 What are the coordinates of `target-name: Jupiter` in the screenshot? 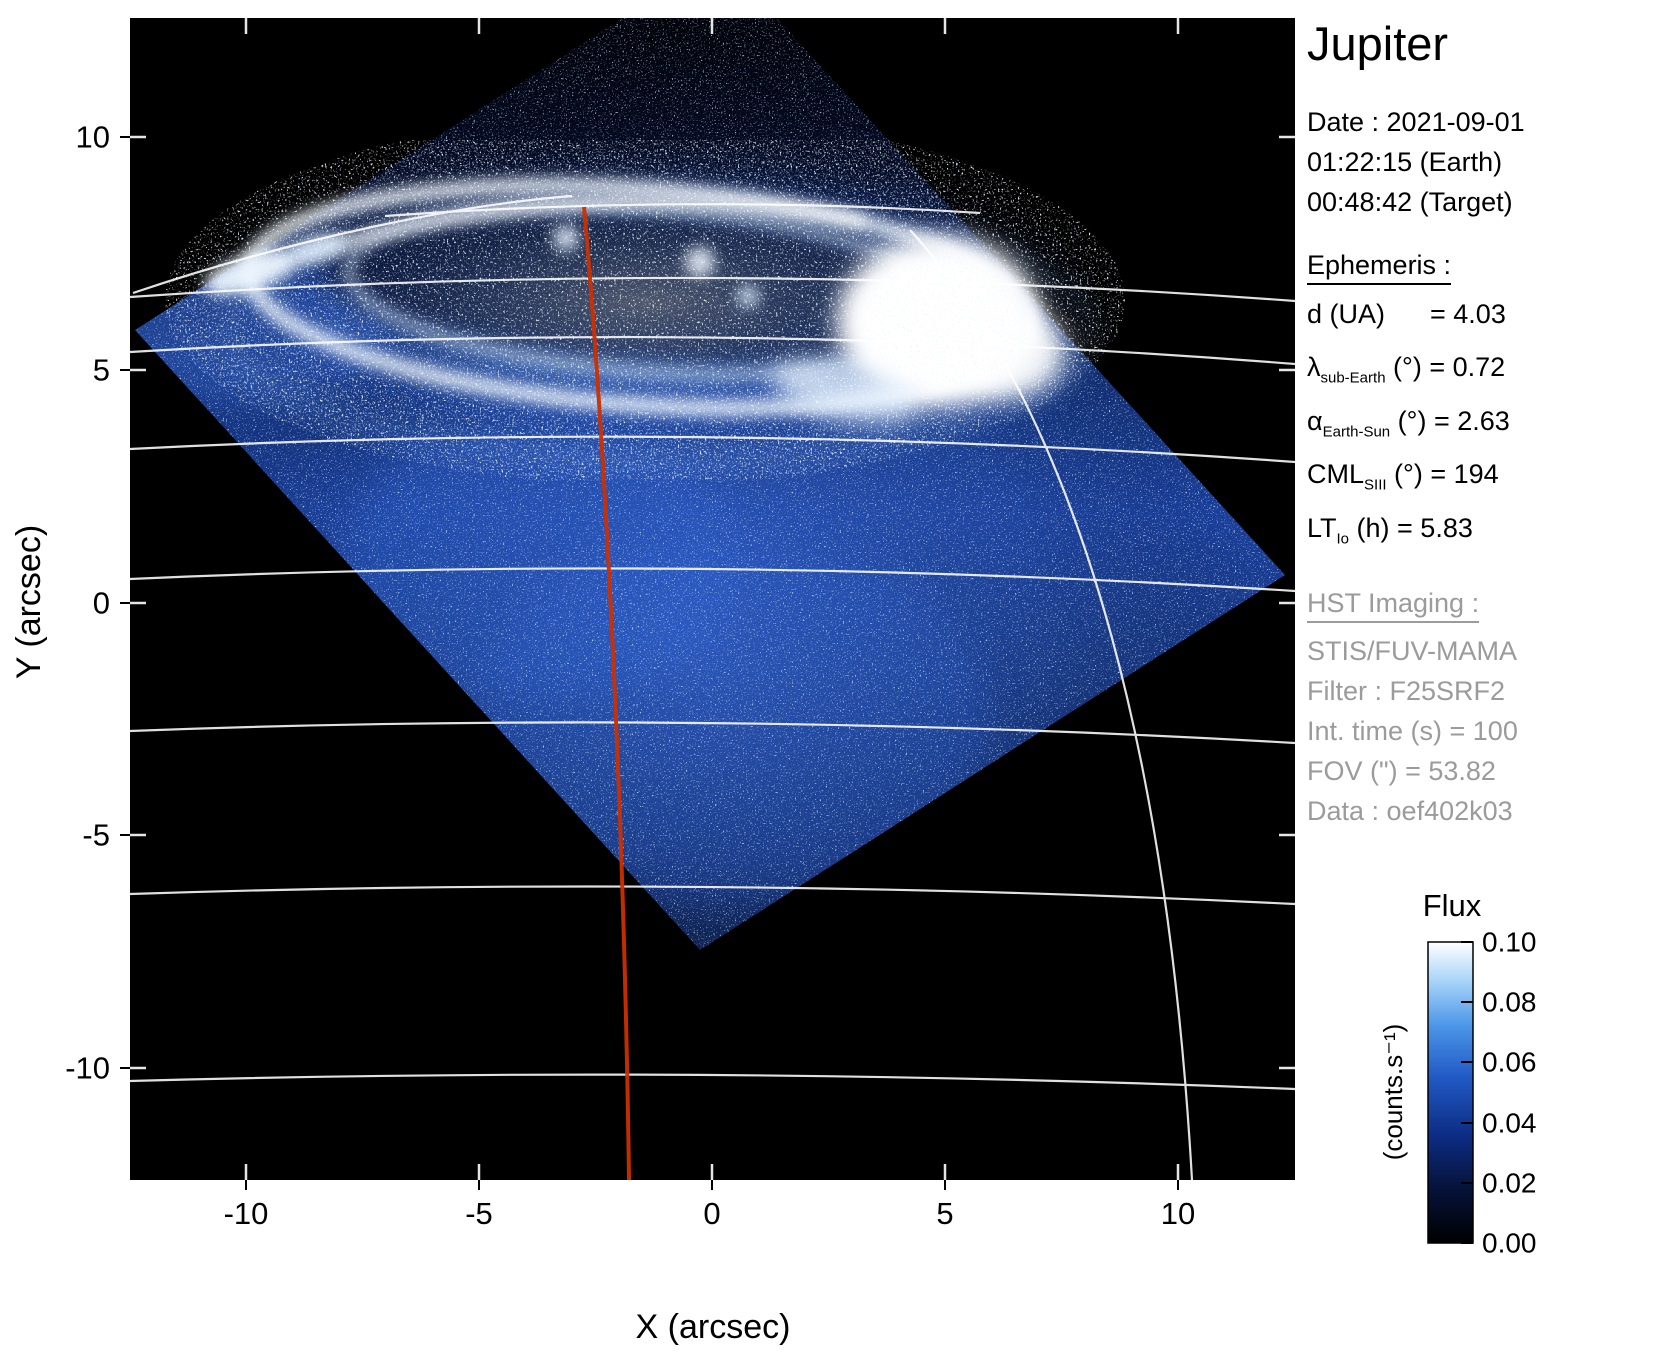 It's located at (1378, 43).